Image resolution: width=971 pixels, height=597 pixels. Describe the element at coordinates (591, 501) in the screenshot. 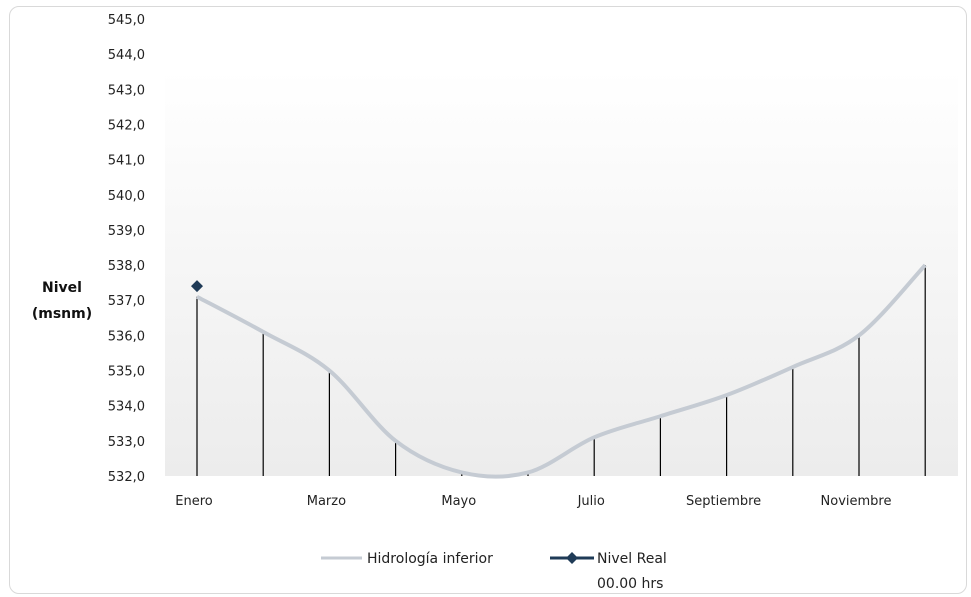

I see `x-tick-label: Julio` at that location.